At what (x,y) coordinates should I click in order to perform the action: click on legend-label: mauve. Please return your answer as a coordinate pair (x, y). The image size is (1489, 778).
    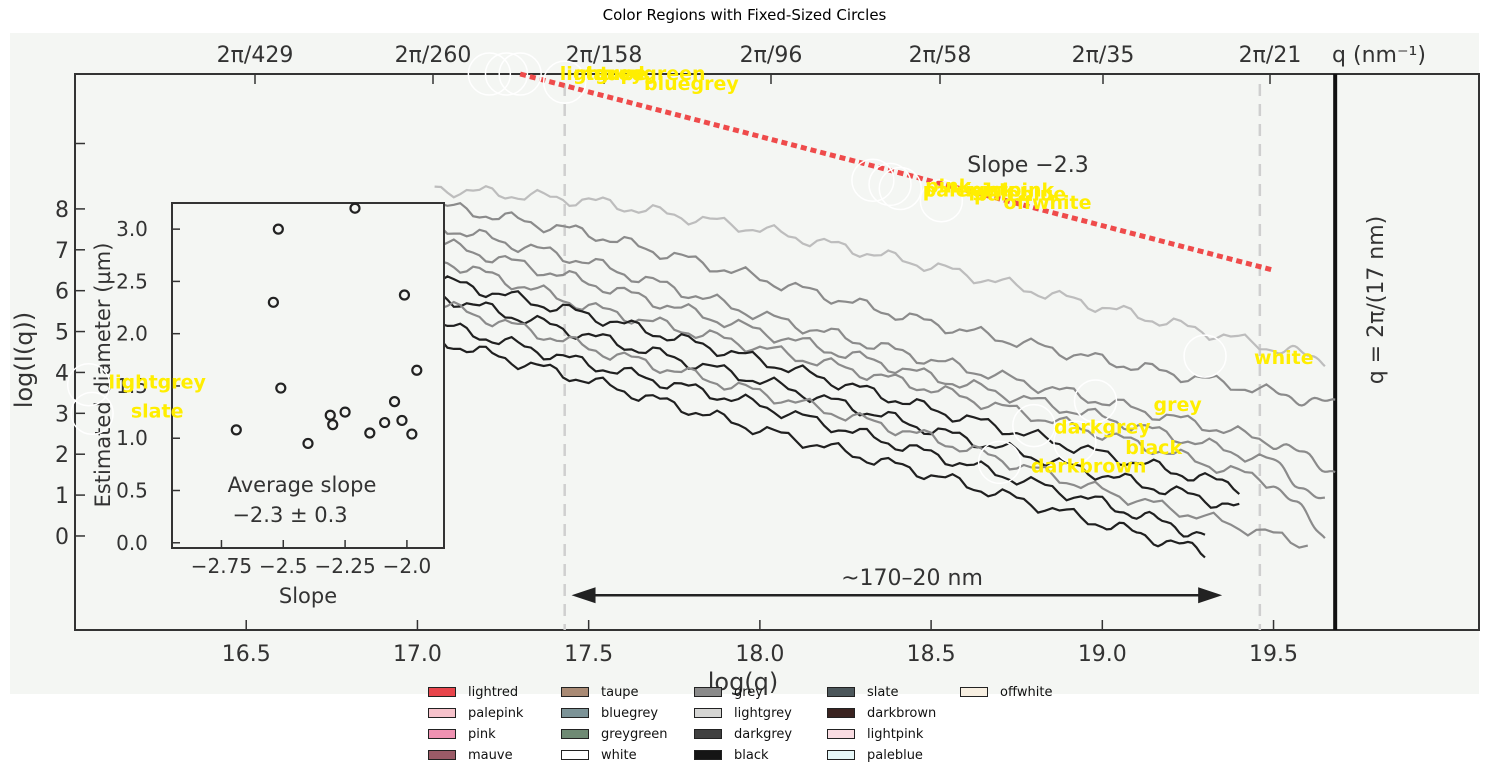
    Looking at the image, I should click on (490, 755).